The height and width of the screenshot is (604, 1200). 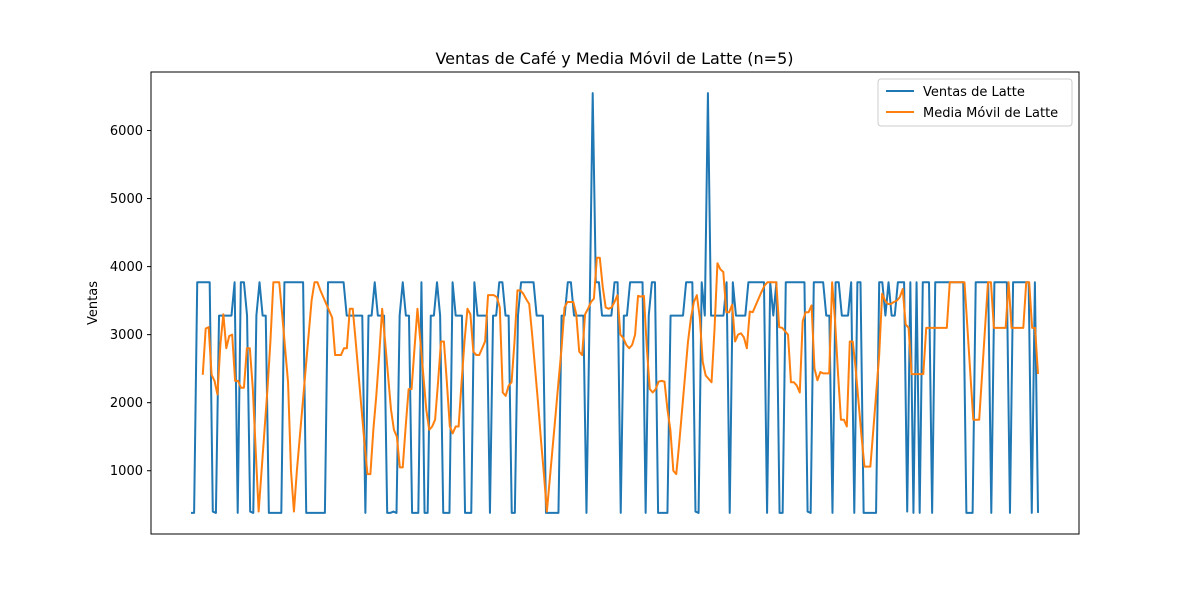 I want to click on y-tick-label: 2000, so click(x=126, y=403).